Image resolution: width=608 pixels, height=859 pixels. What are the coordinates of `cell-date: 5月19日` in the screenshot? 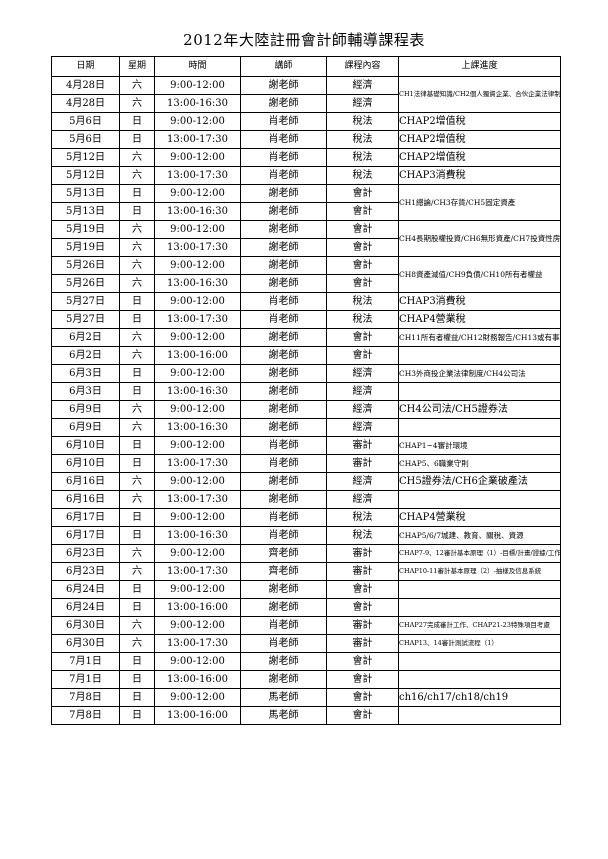 It's located at (85, 229).